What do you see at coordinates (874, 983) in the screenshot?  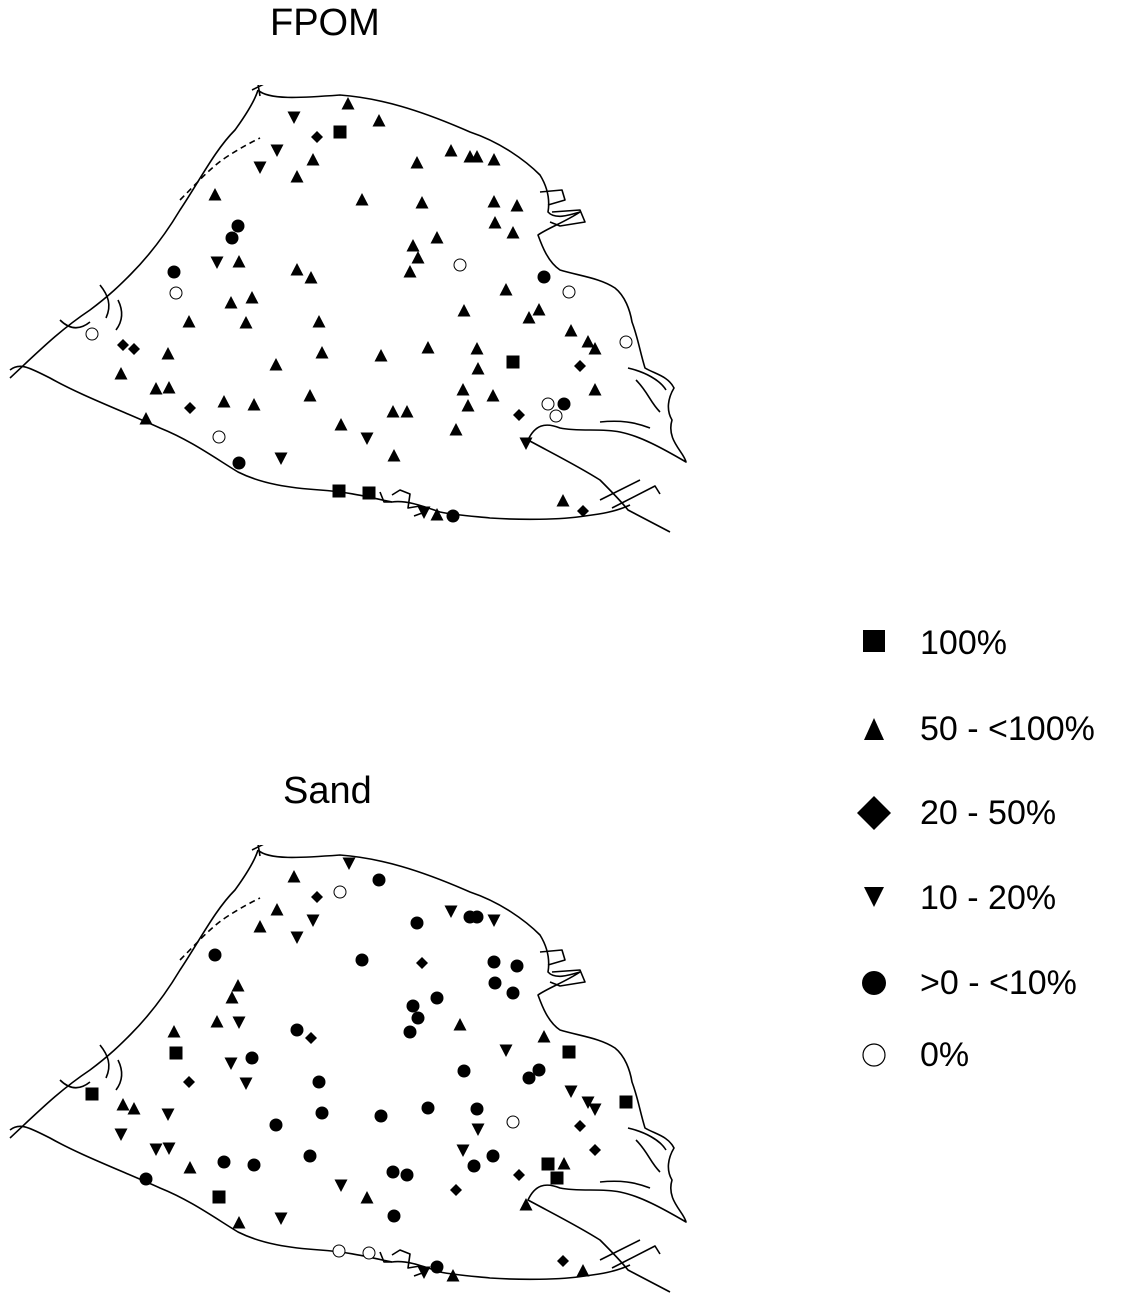 I see `filled-circle-marker-icon` at bounding box center [874, 983].